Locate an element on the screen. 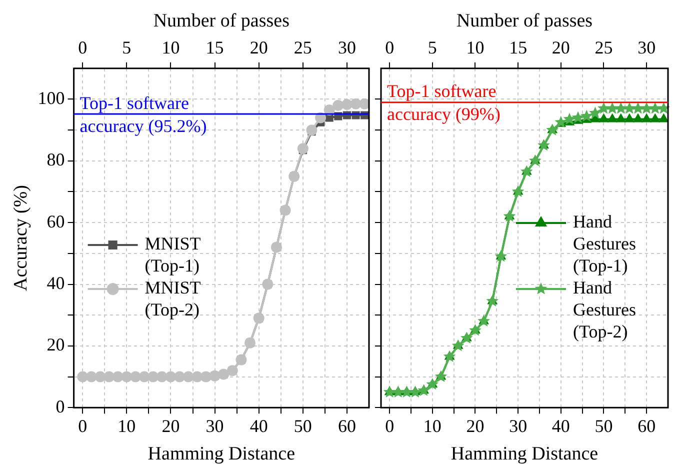 The height and width of the screenshot is (476, 689). y-axis-title: Accuracy (%) is located at coordinates (21, 238).